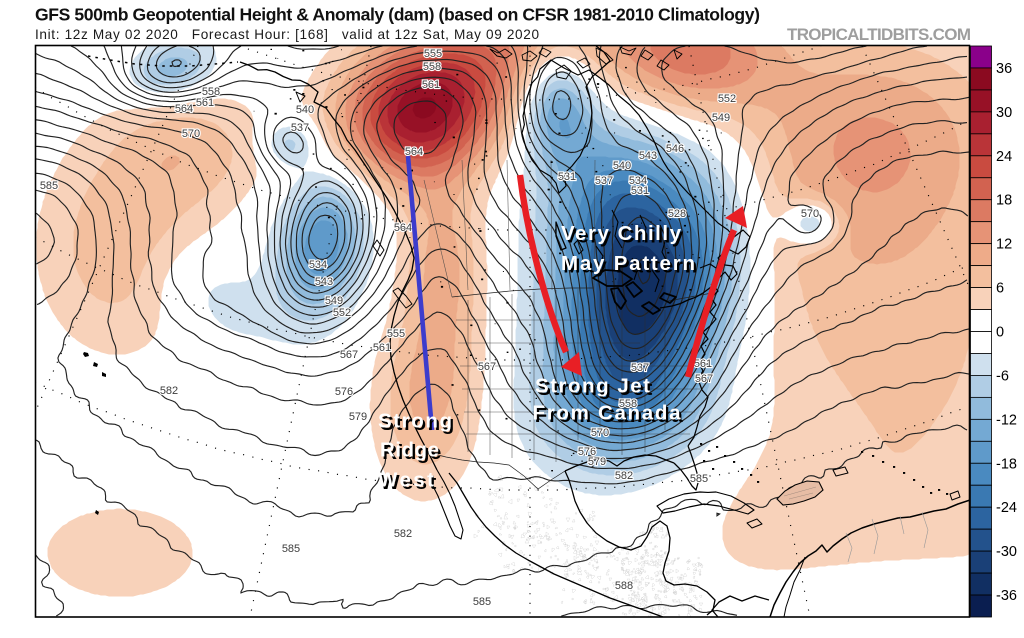 This screenshot has height=638, width=1024. I want to click on svg-text: 12, so click(1004, 245).